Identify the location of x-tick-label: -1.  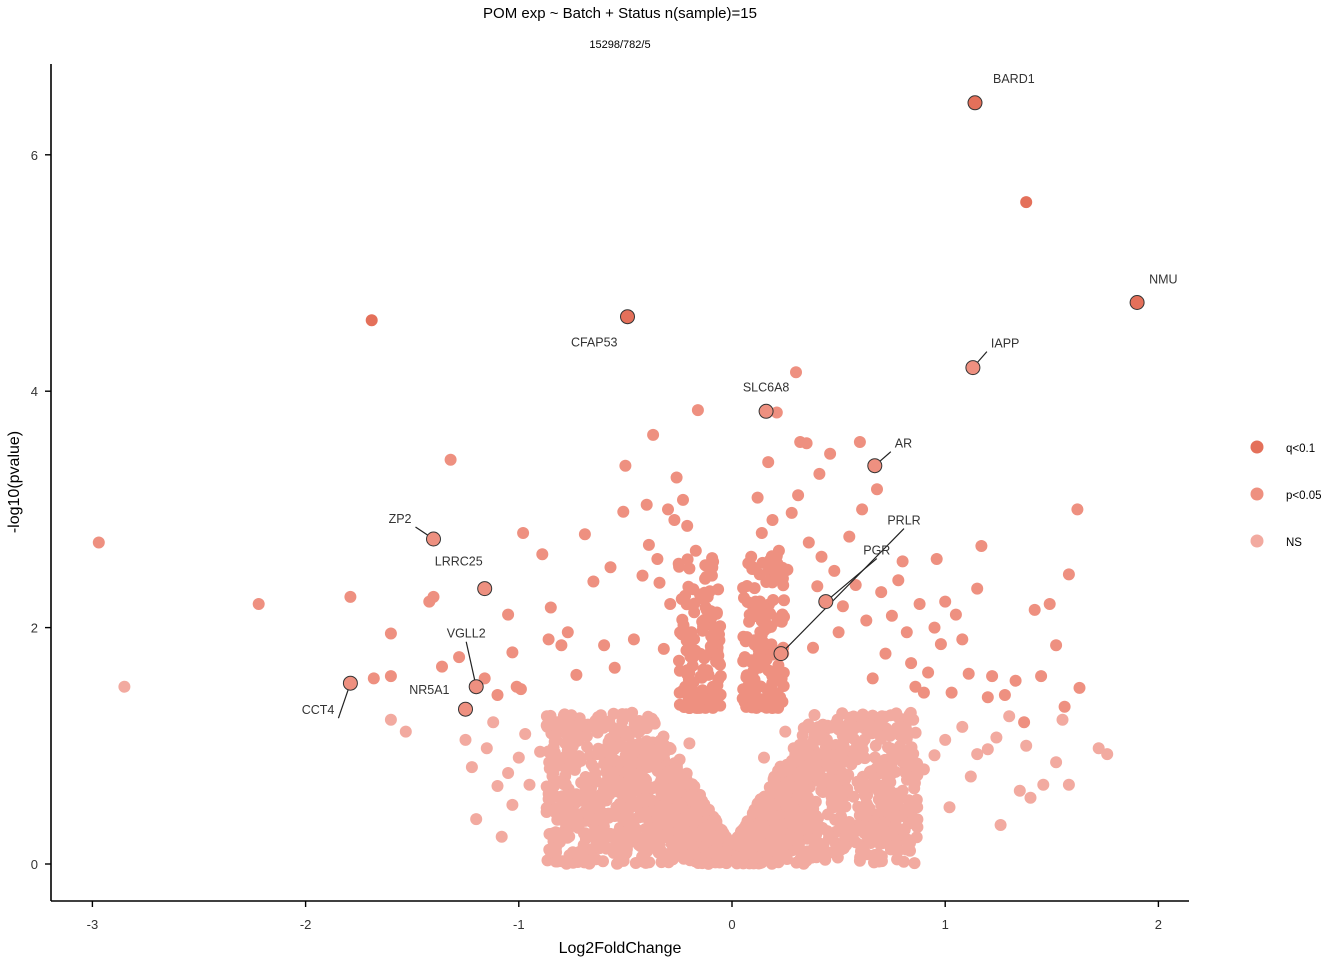
(519, 924).